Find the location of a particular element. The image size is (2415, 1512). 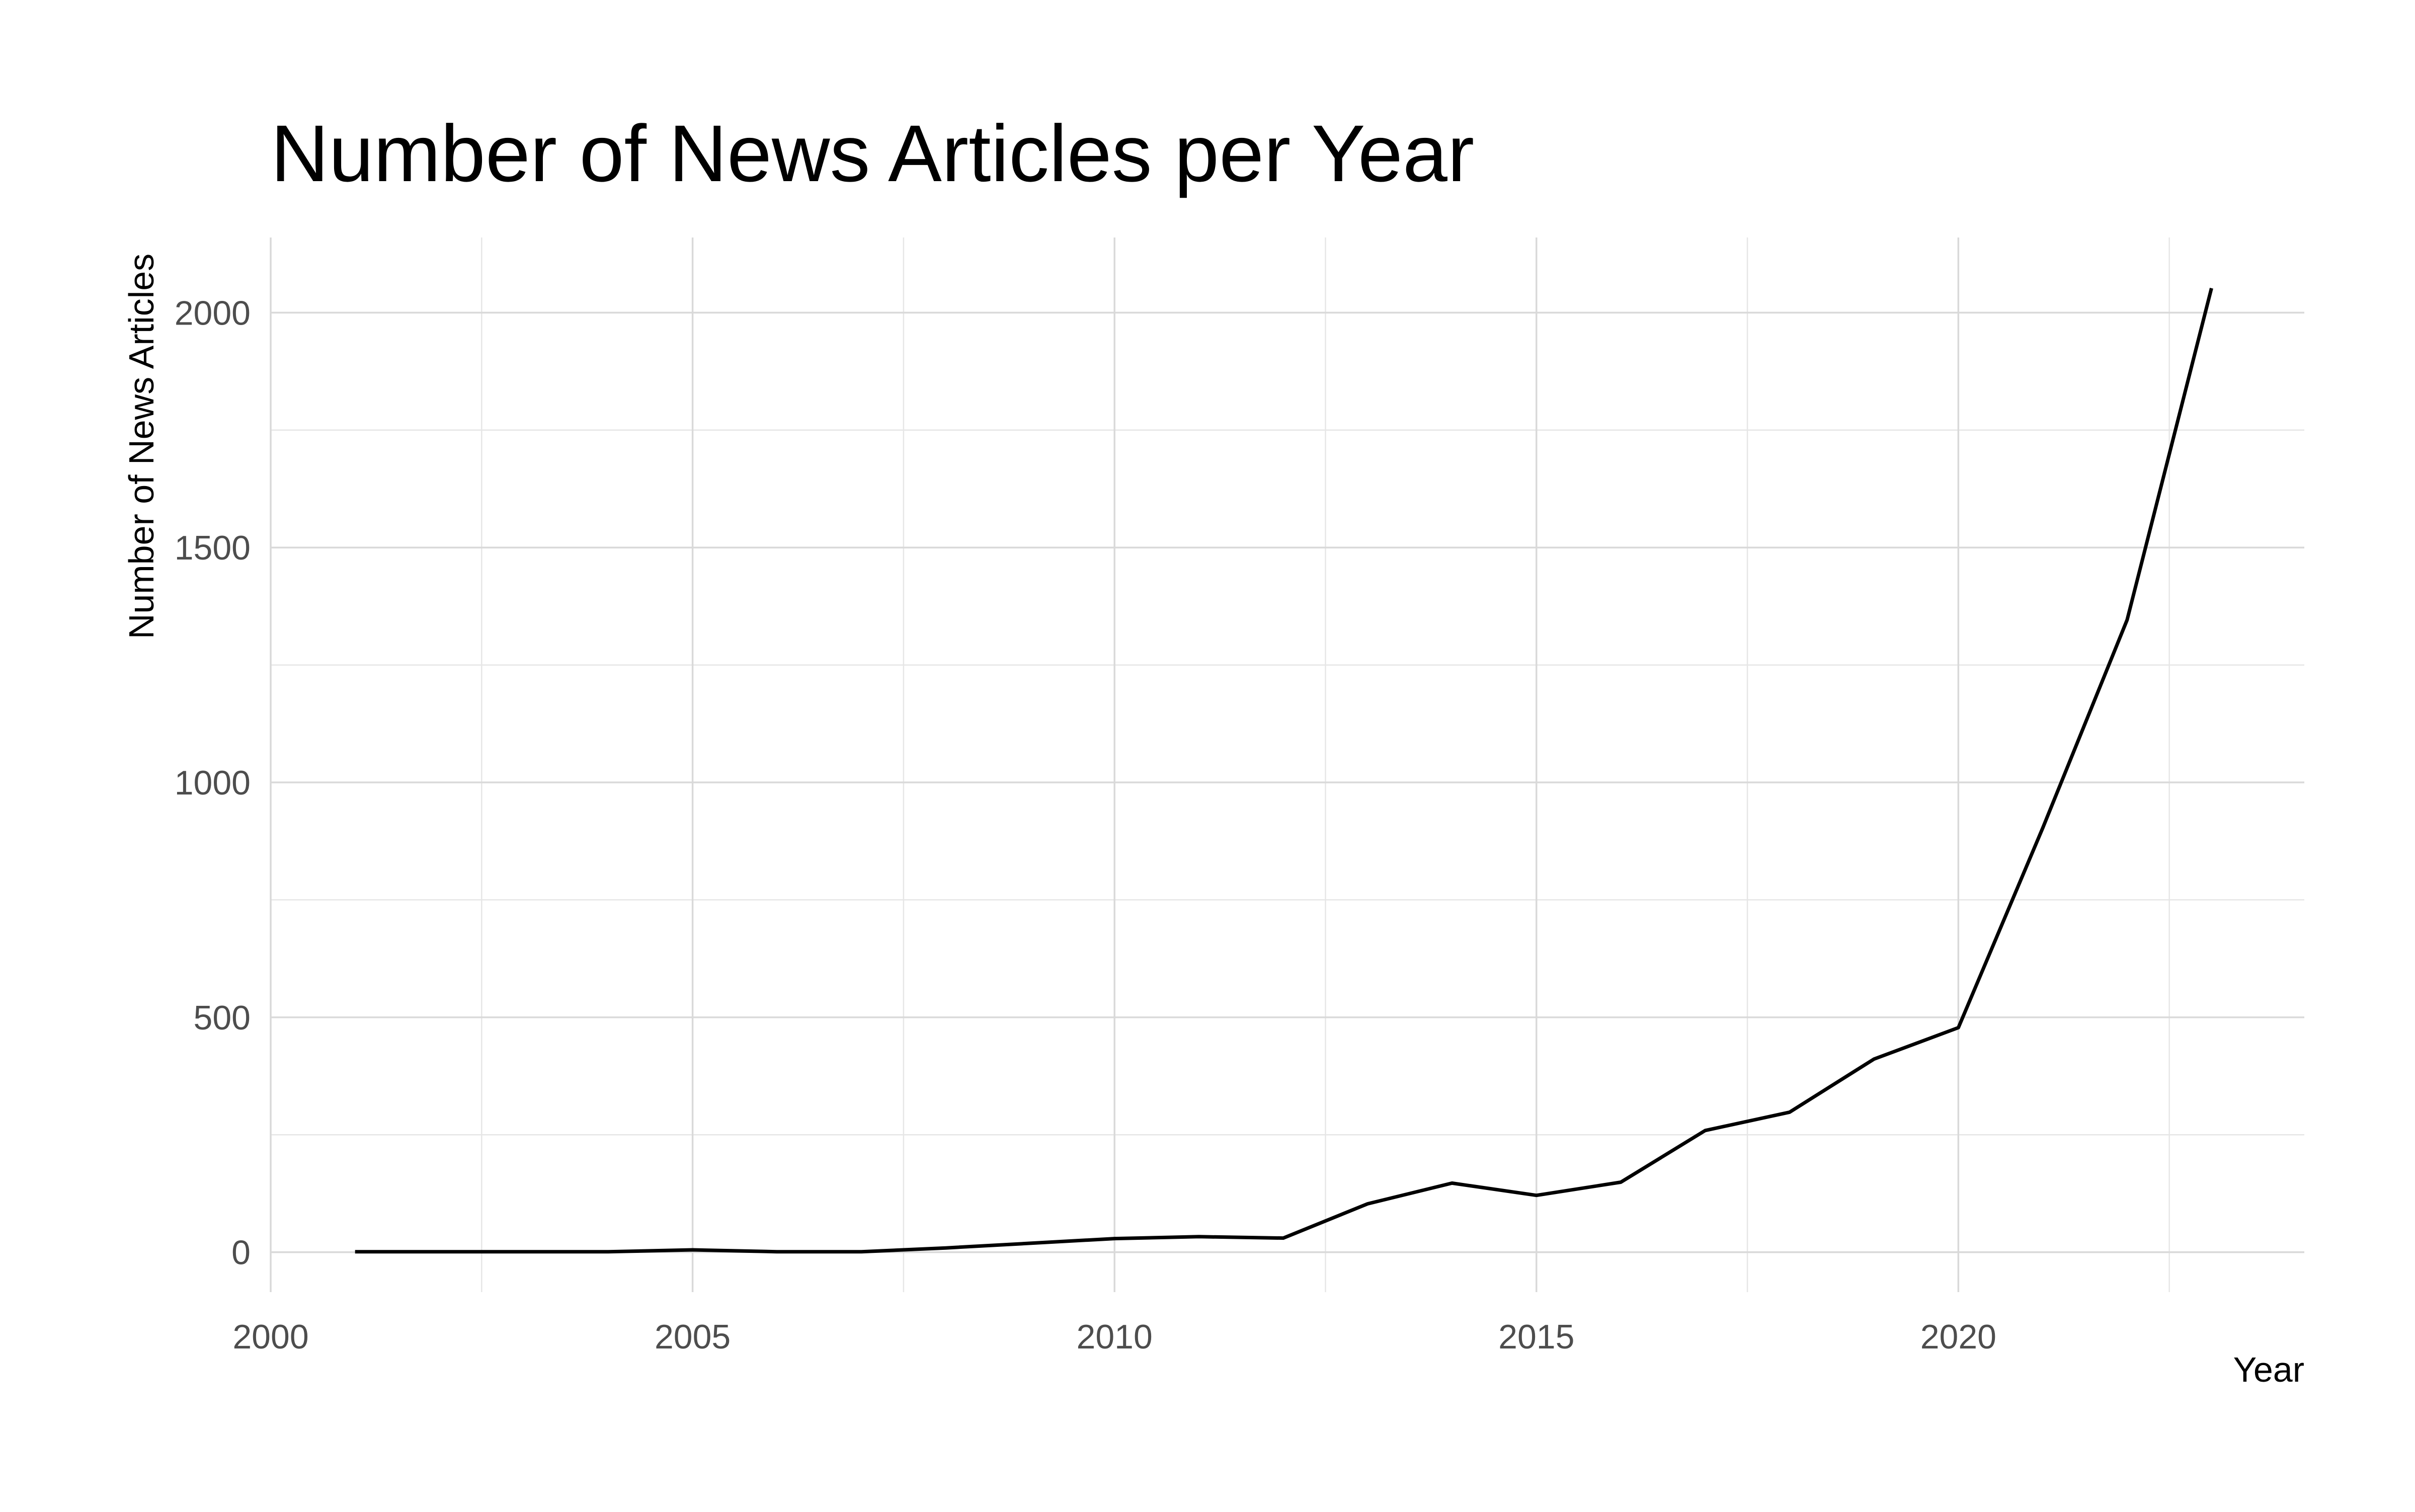

x-tick-label: 2005 is located at coordinates (693, 1337).